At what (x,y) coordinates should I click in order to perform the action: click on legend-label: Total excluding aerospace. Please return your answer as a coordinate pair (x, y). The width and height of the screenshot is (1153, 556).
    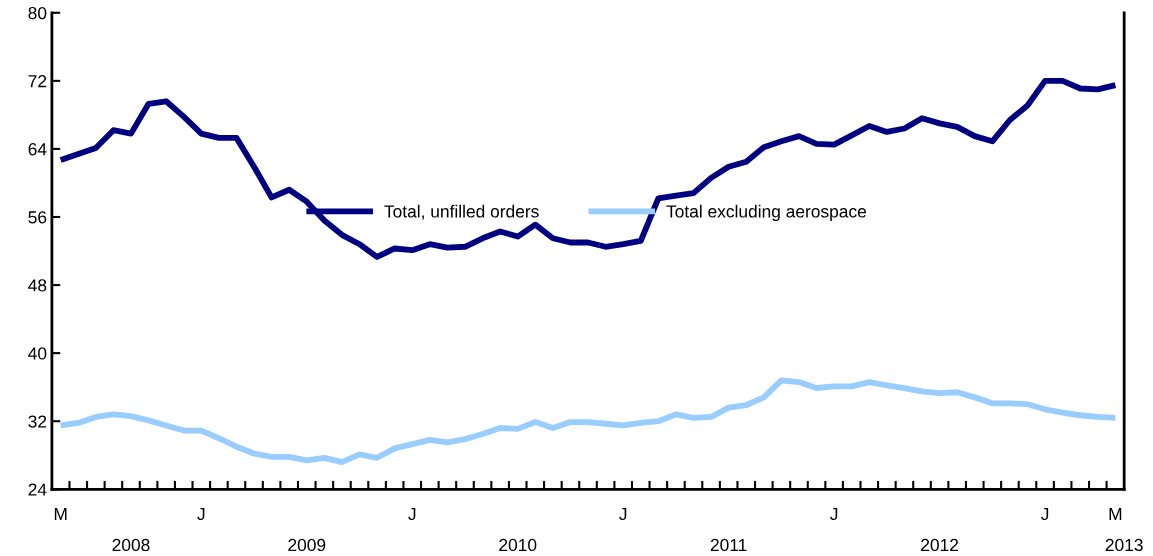
    Looking at the image, I should click on (766, 213).